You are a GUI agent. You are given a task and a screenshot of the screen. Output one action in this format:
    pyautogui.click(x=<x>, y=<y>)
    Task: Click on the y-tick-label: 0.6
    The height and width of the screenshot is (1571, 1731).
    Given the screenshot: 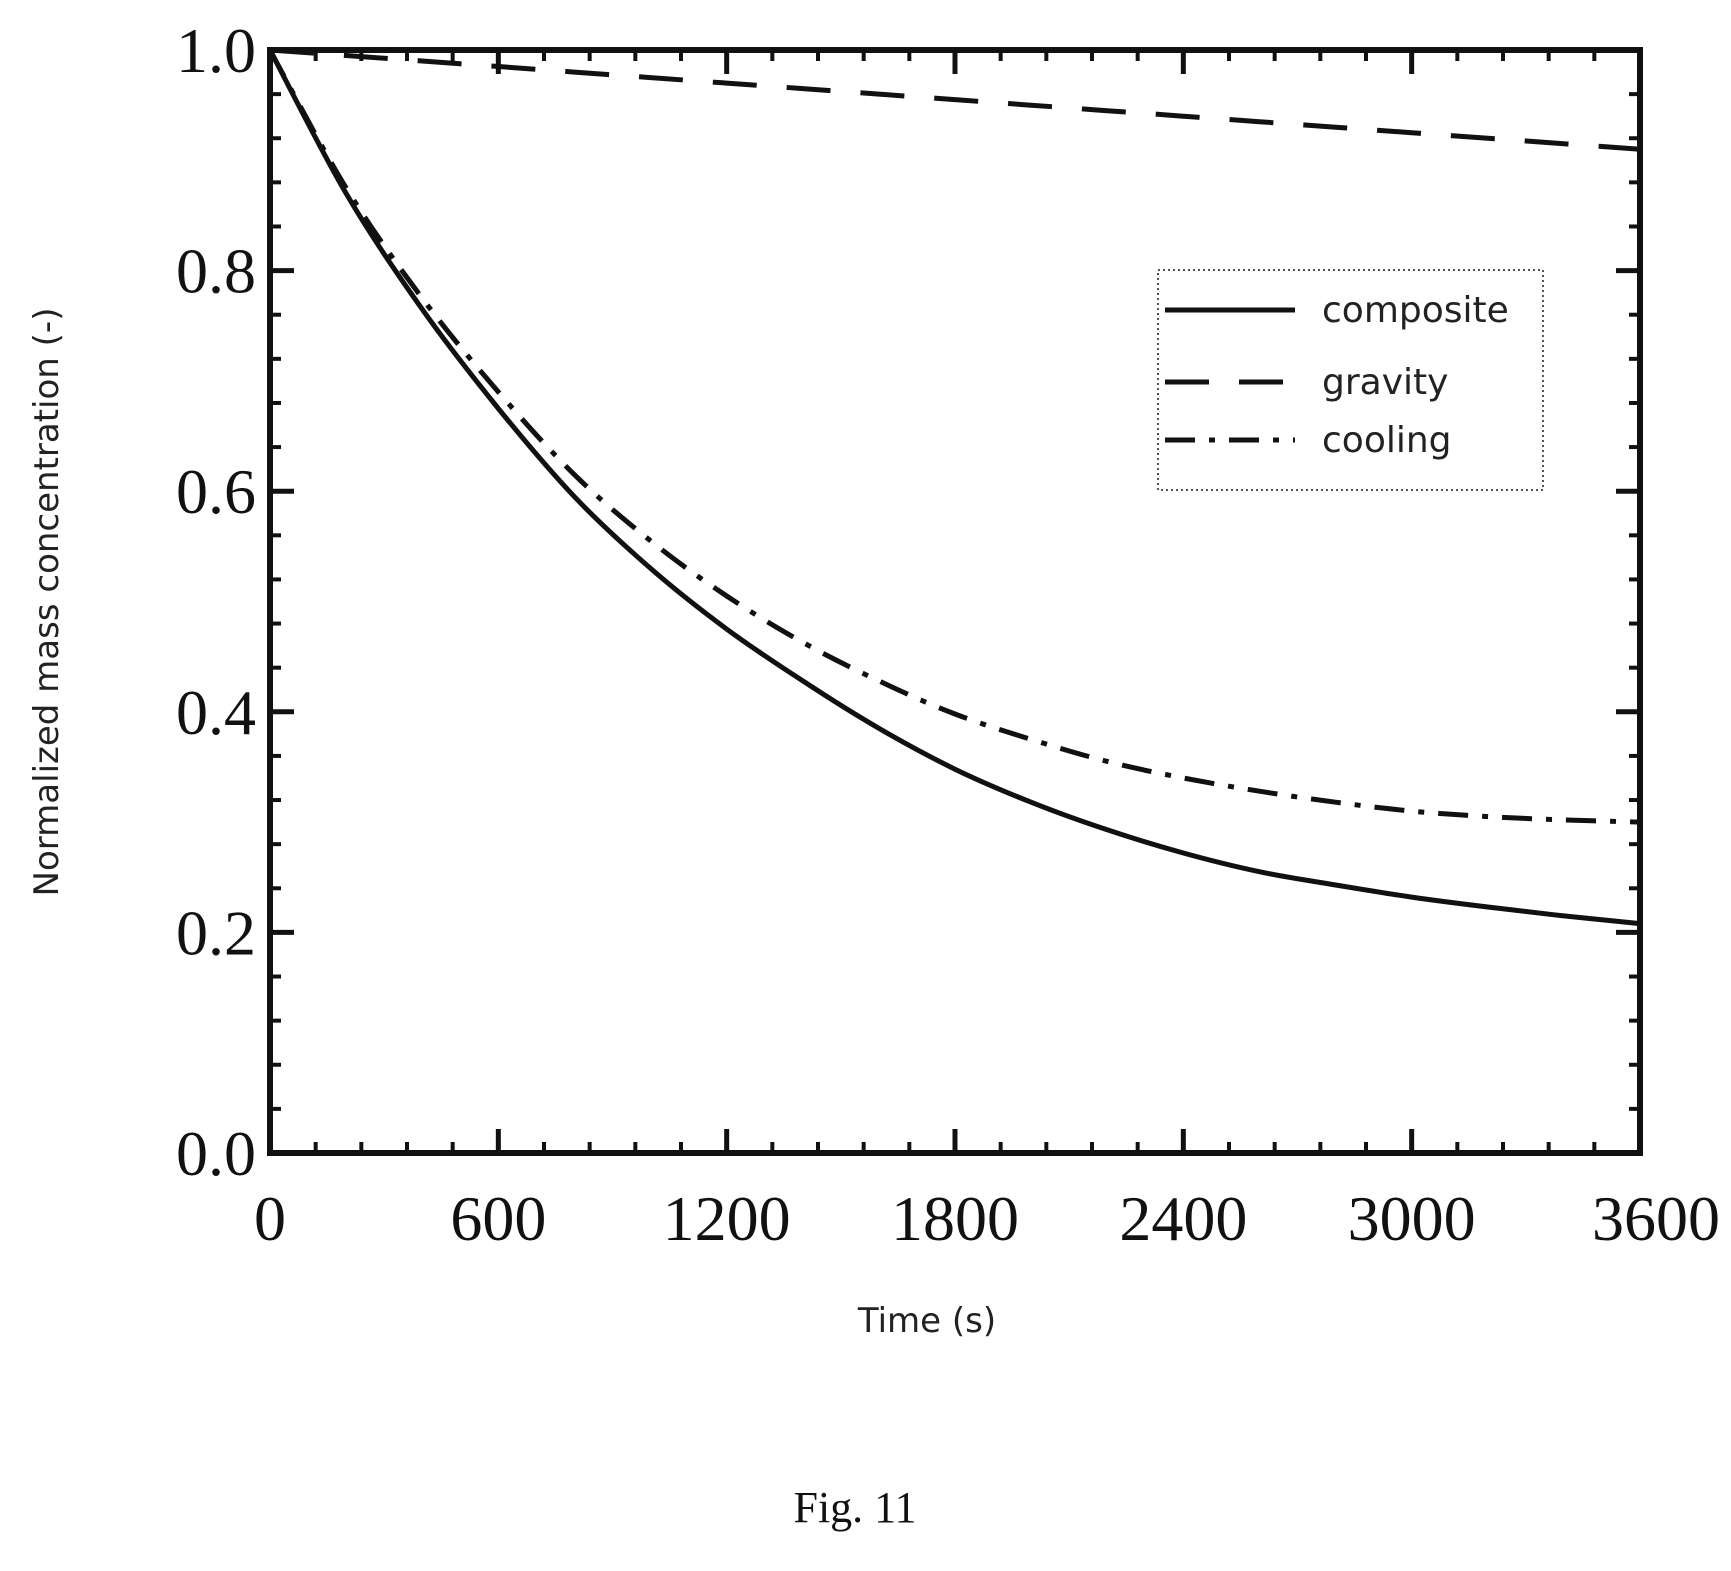 What is the action you would take?
    pyautogui.click(x=216, y=491)
    